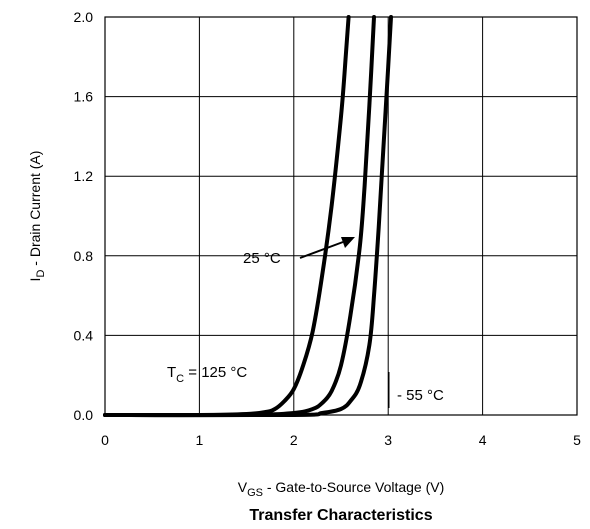 The width and height of the screenshot is (590, 529). Describe the element at coordinates (262, 258) in the screenshot. I see `annotation-25c: 25 °C` at that location.